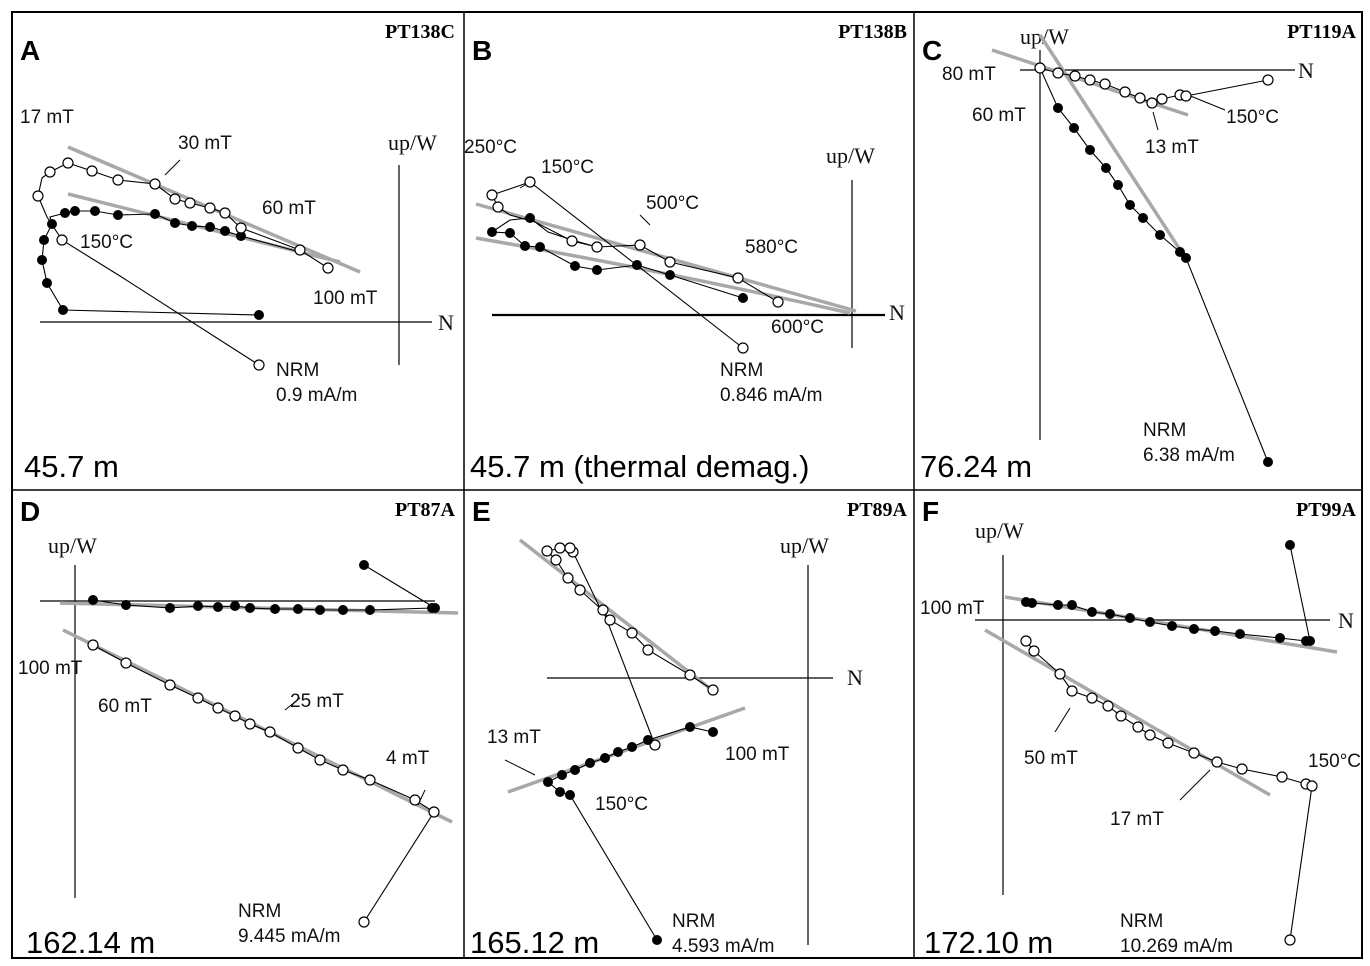 This screenshot has width=1370, height=966. Describe the element at coordinates (316, 395) in the screenshot. I see `nrm-value: 0.9 mA/m` at that location.